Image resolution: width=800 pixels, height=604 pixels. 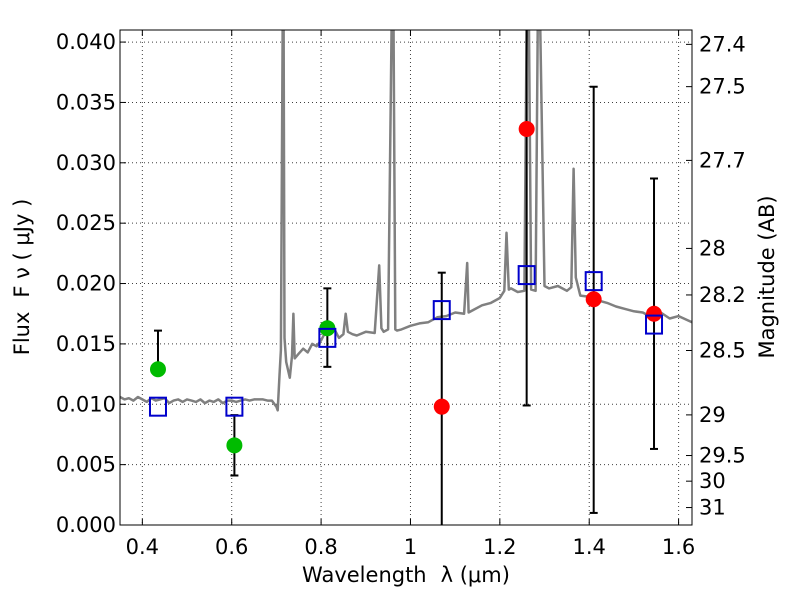 What do you see at coordinates (320, 547) in the screenshot?
I see `x-tick-label: 0.8` at bounding box center [320, 547].